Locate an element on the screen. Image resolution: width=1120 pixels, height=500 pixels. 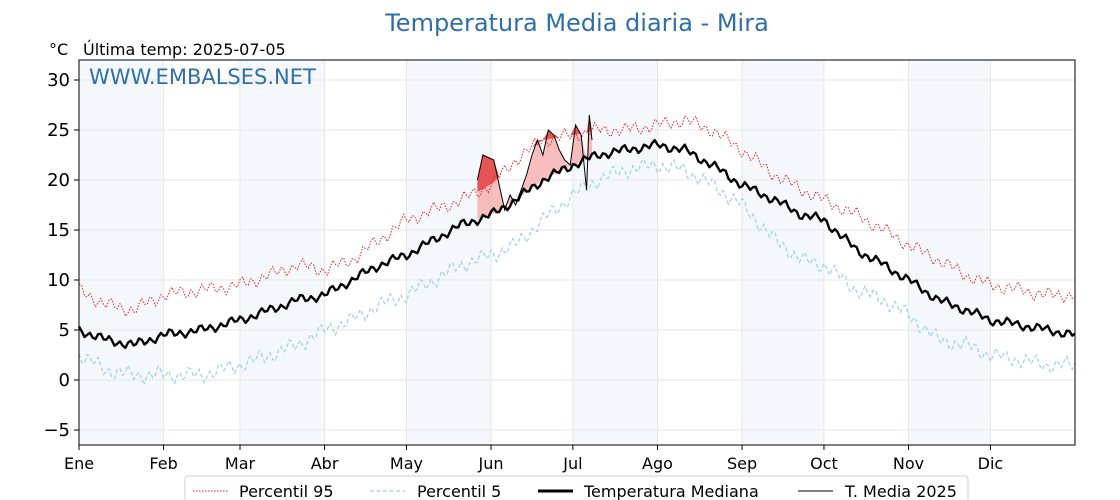
legend-label-p5: Percentil 5 is located at coordinates (459, 491).